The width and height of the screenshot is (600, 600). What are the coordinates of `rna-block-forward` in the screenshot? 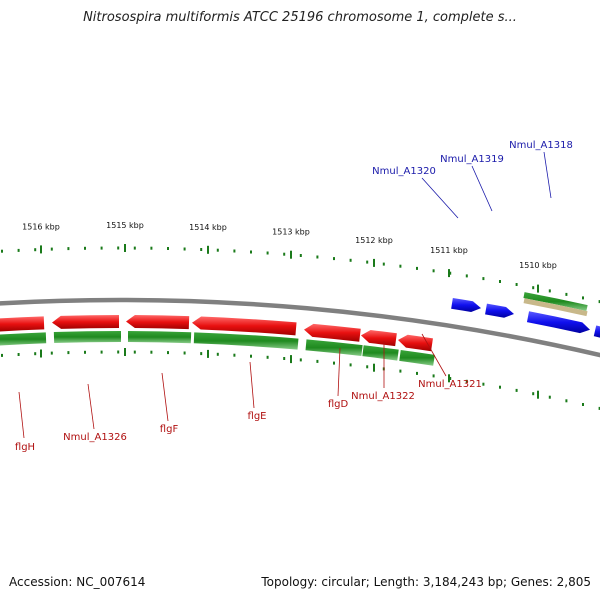 It's located at (555, 307).